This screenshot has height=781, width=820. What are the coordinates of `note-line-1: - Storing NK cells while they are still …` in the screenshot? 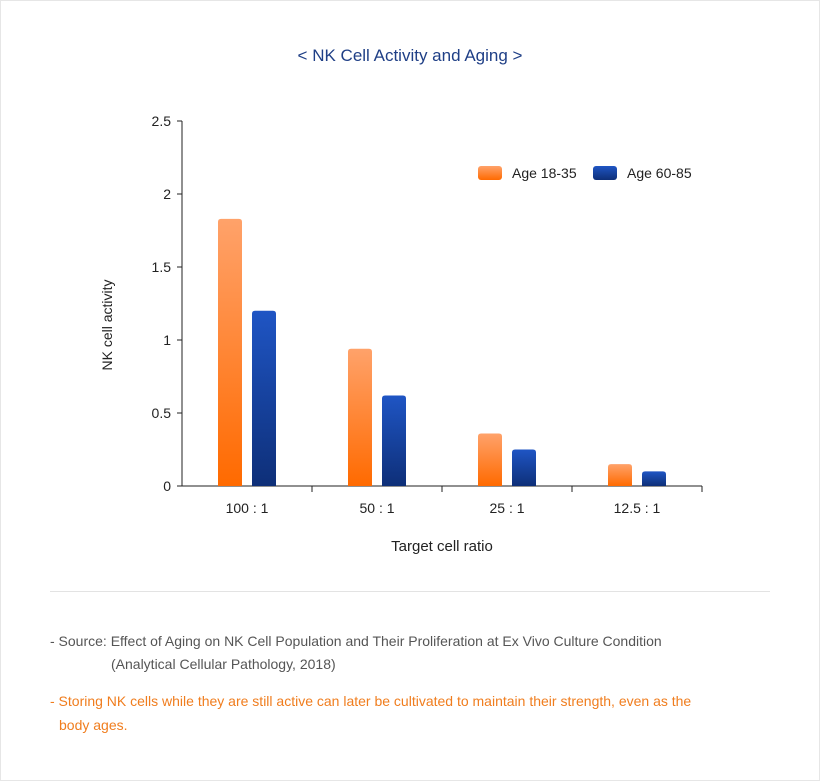 It's located at (371, 701).